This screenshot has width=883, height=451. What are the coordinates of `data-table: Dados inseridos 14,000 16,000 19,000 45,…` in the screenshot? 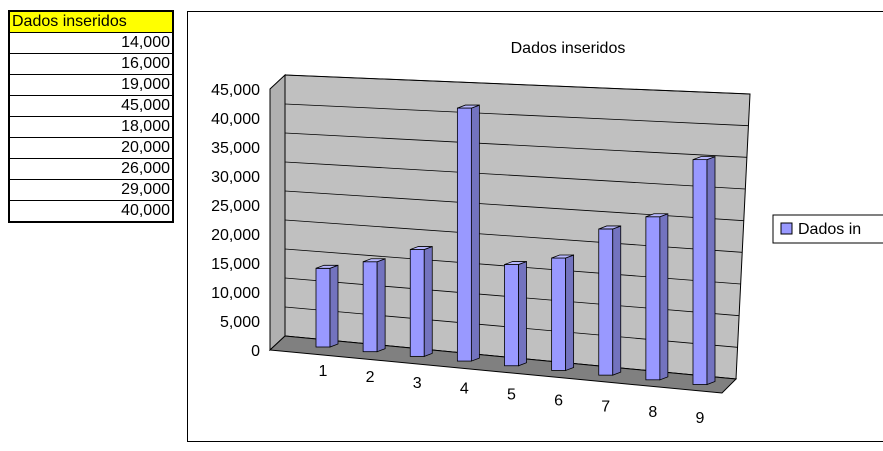 It's located at (91, 116).